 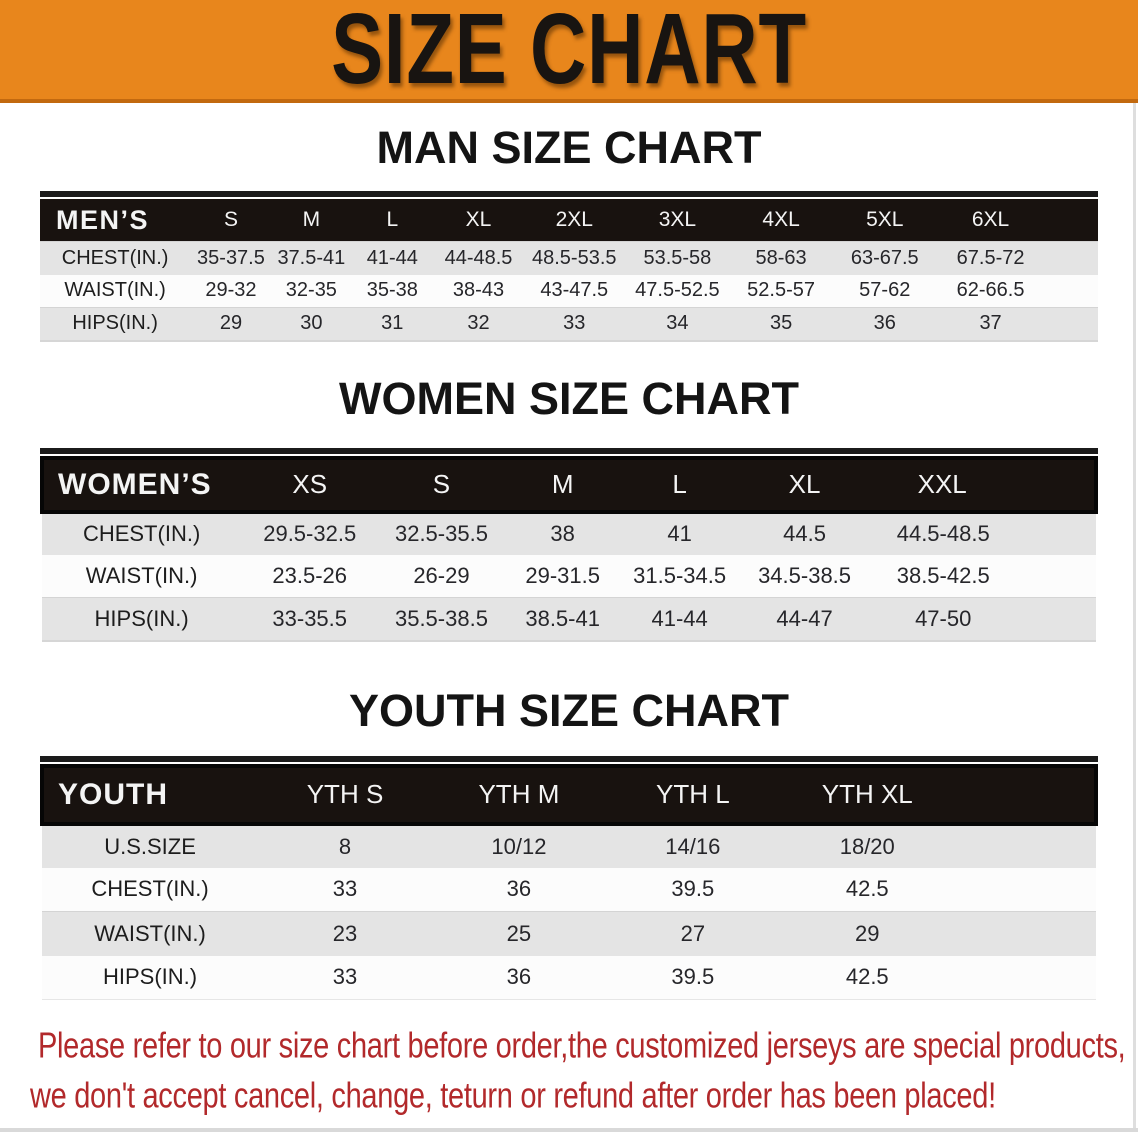 I want to click on size-value-cell: 38, so click(x=562, y=533).